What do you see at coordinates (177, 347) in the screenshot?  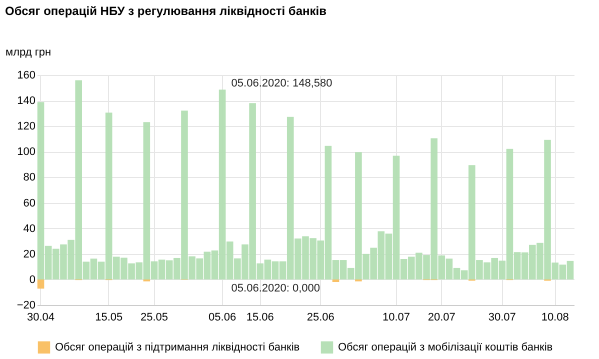 I see `legend-label: Обсяг операцій з підтримання ліквідності банків` at bounding box center [177, 347].